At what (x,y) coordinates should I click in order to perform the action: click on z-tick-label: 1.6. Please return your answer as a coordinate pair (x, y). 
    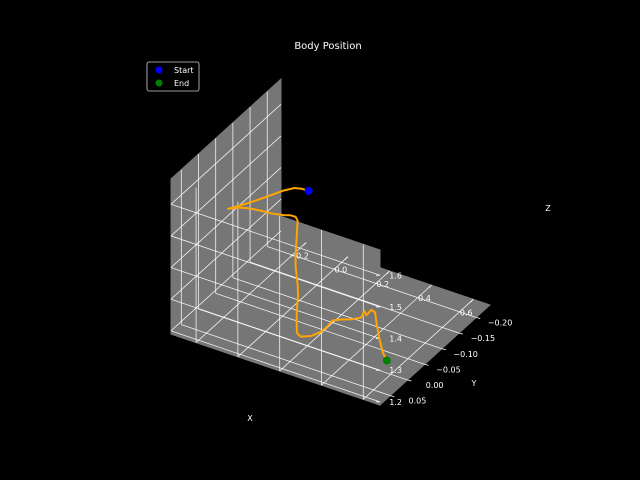
    Looking at the image, I should click on (395, 275).